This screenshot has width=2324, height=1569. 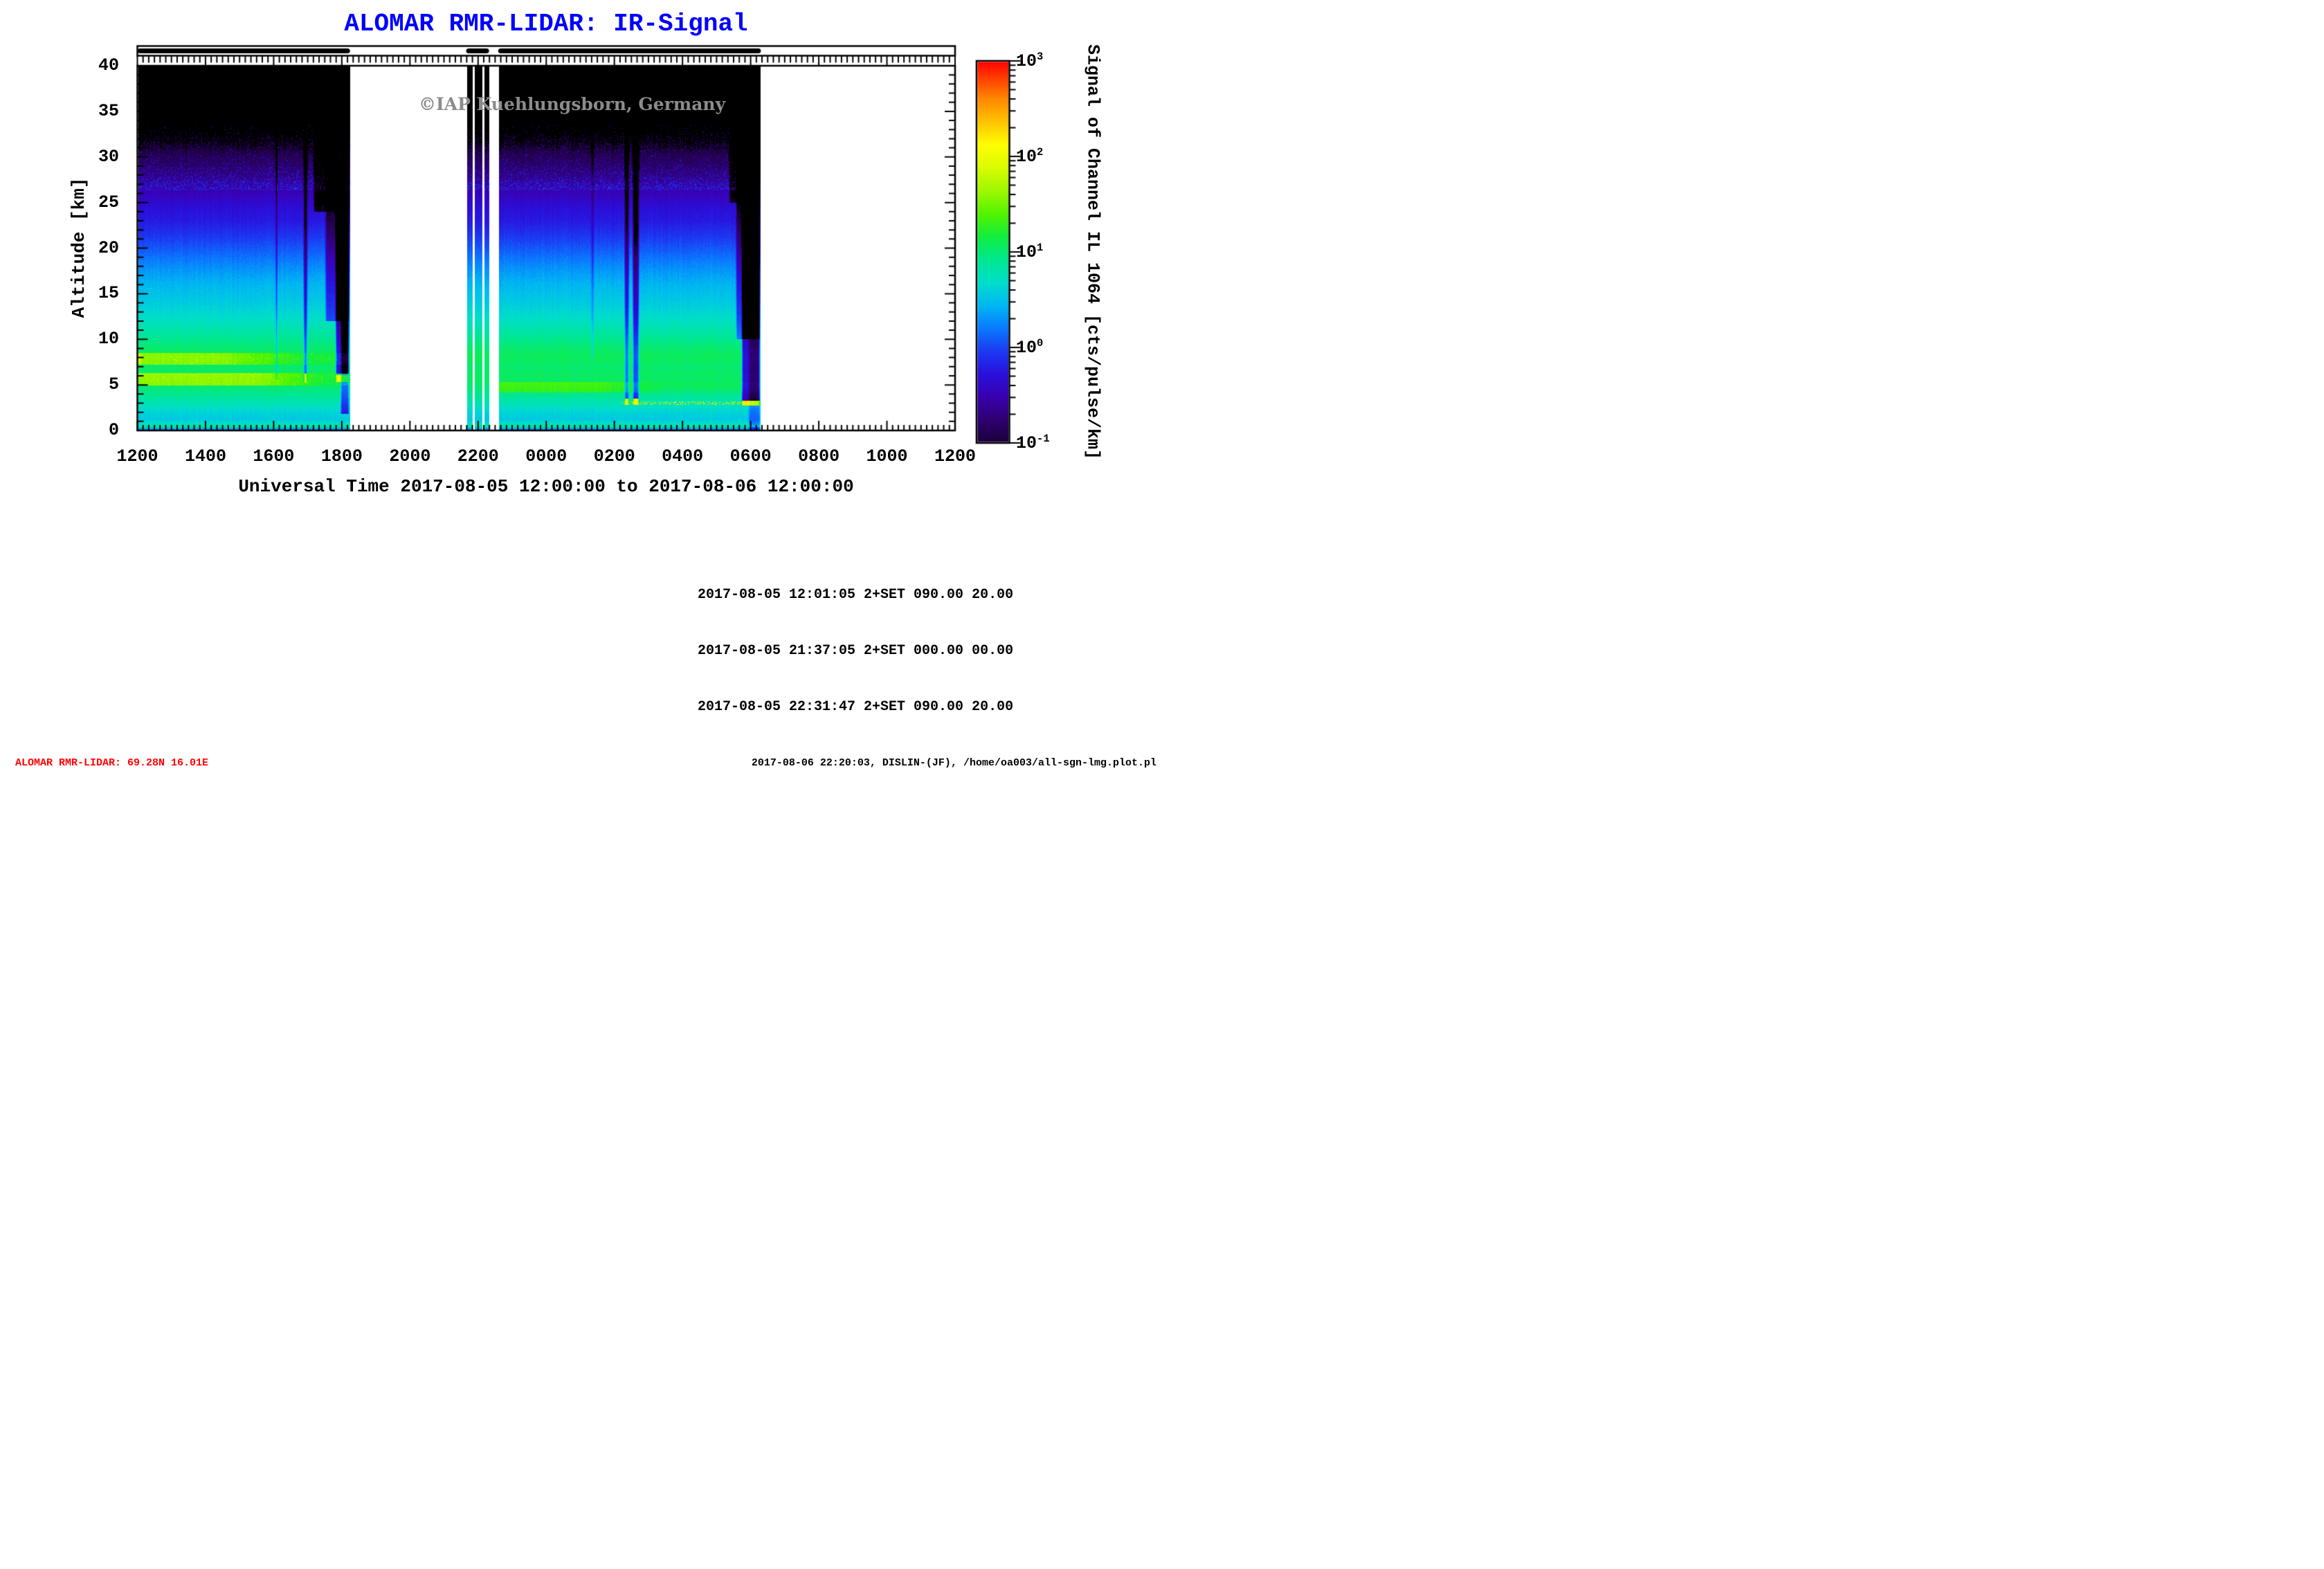 What do you see at coordinates (819, 456) in the screenshot?
I see `x-tick-label: 0800` at bounding box center [819, 456].